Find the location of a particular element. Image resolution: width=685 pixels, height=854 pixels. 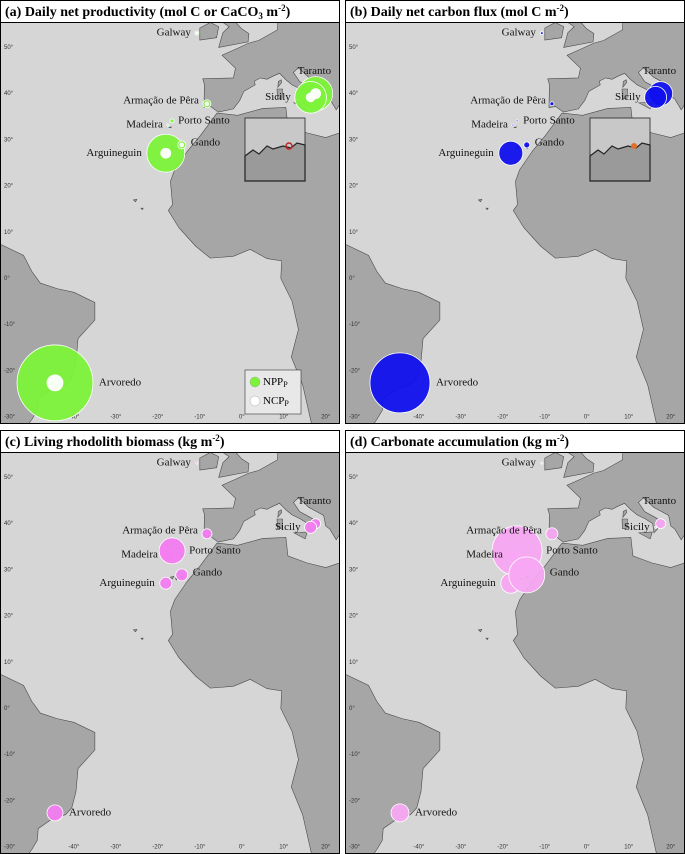

legend-name: NPP is located at coordinates (273, 382).